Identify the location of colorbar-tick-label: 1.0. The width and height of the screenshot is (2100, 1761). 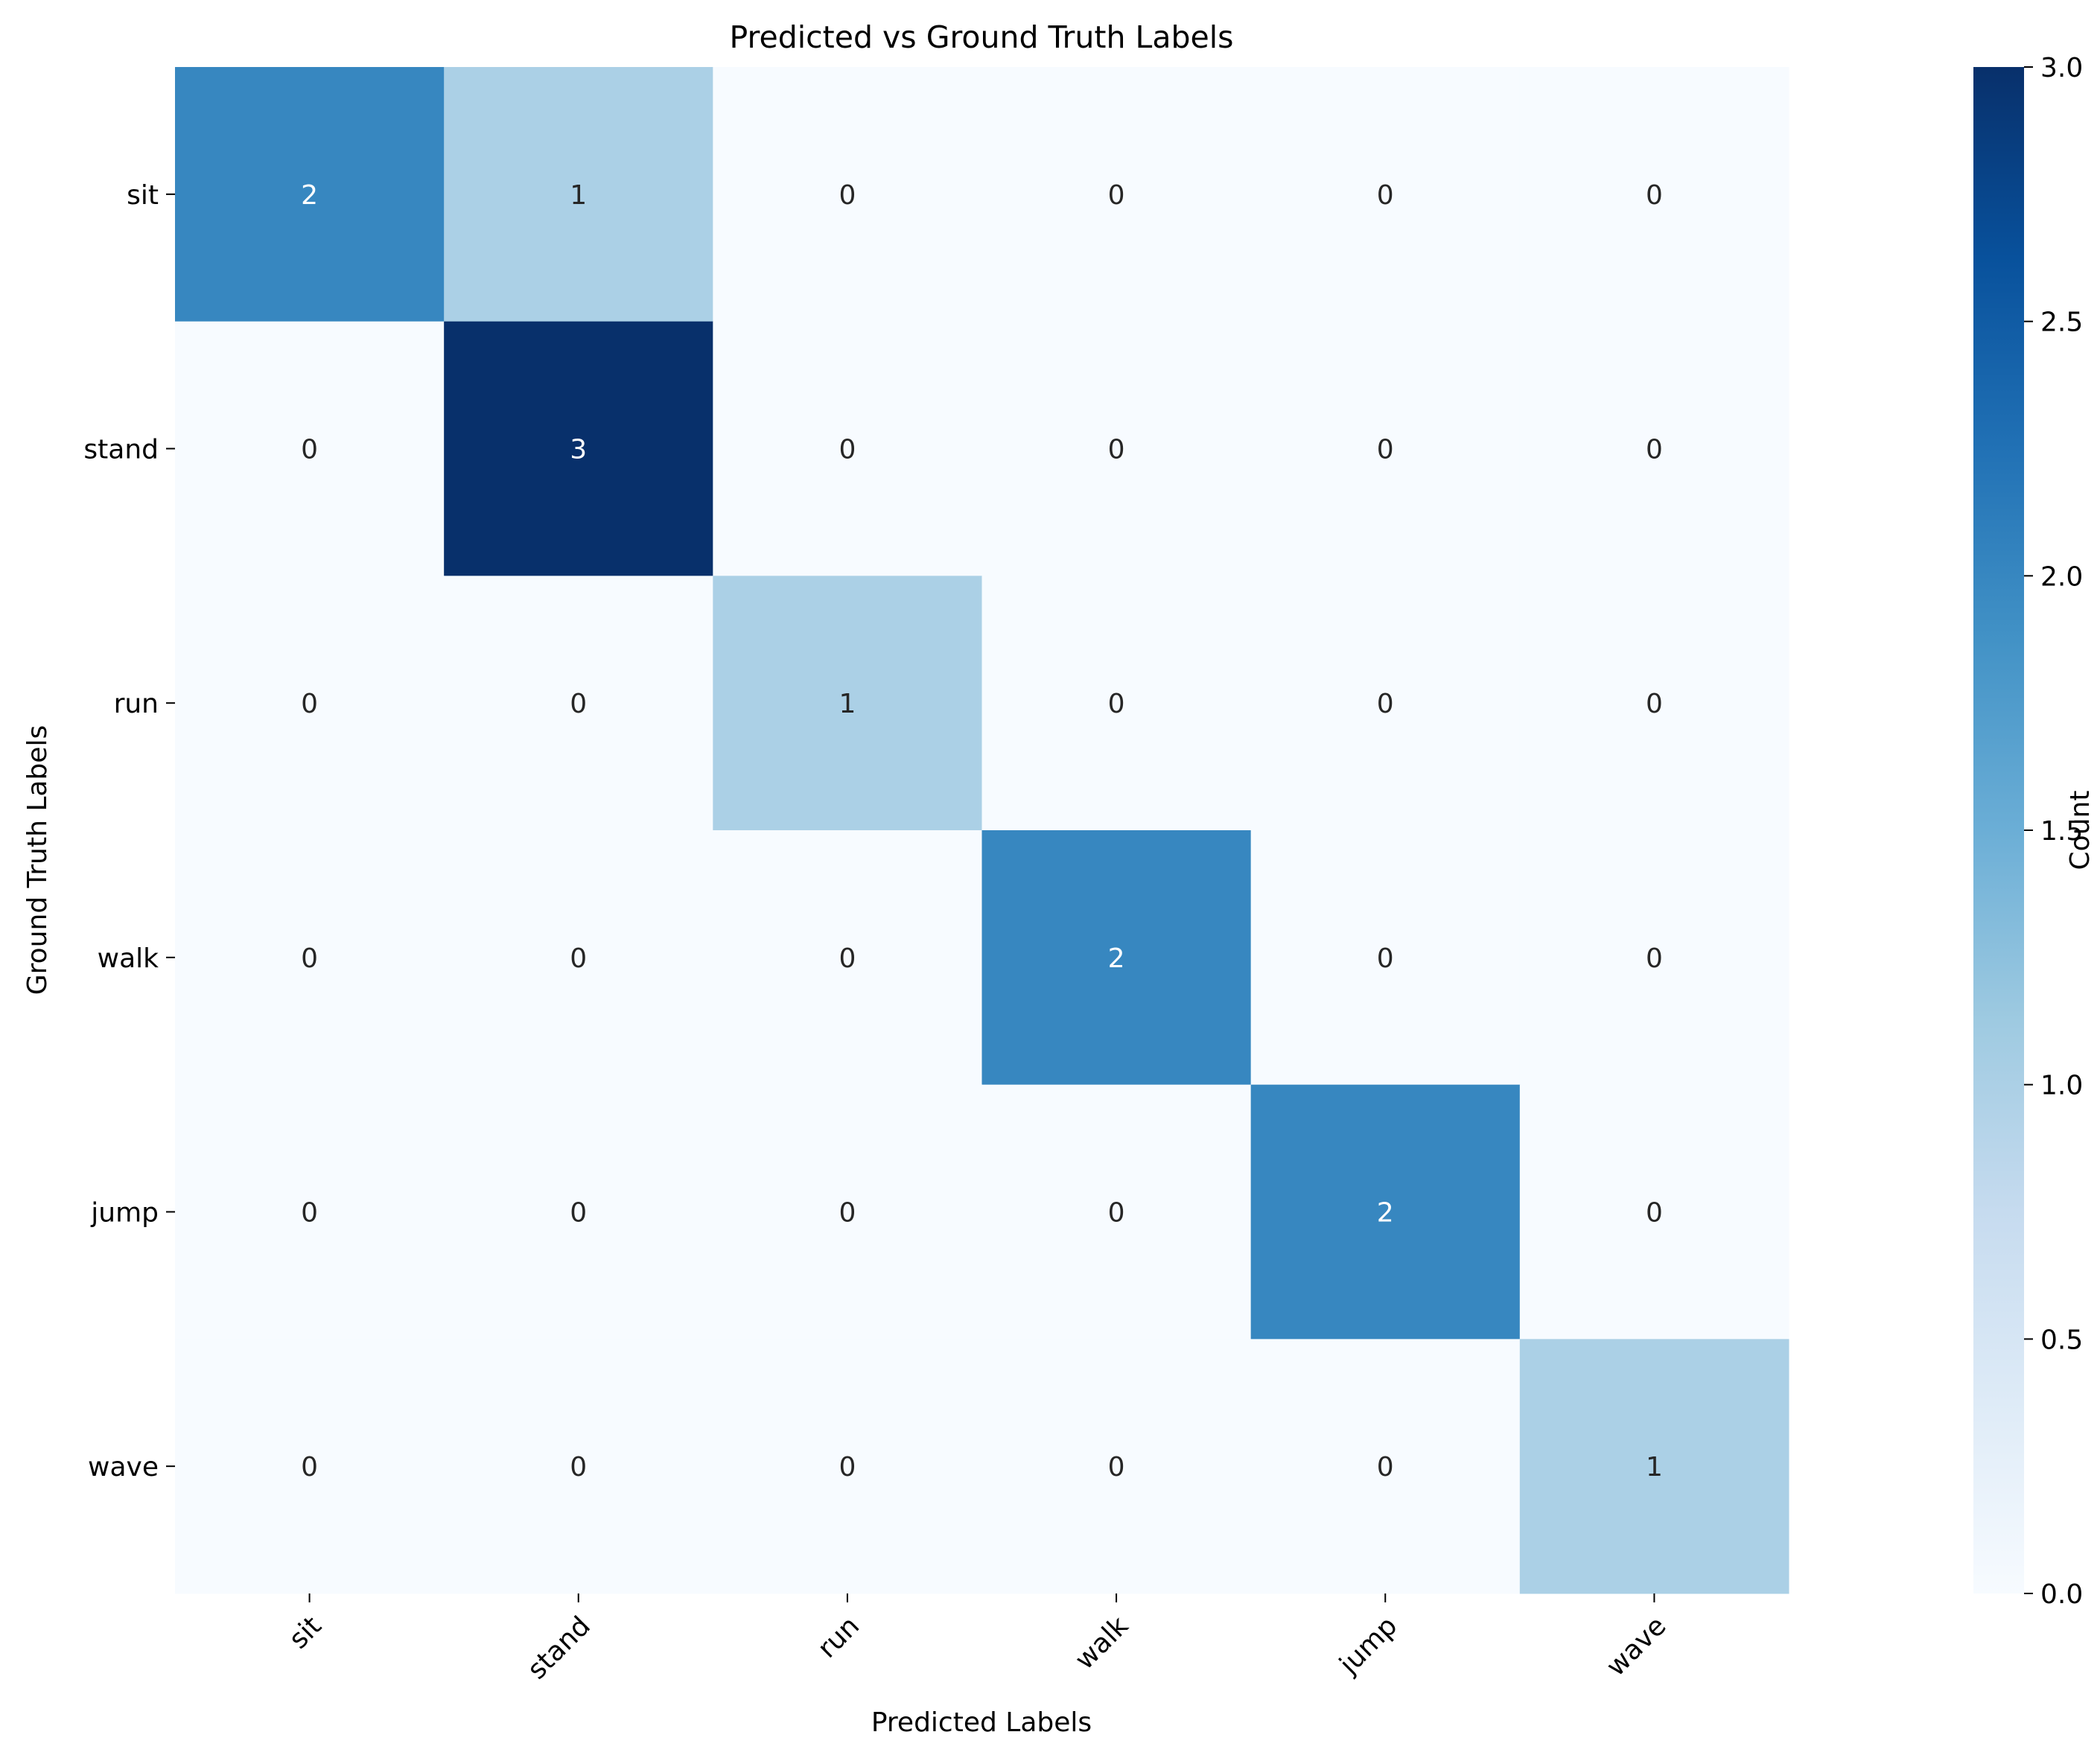
(2061, 1086).